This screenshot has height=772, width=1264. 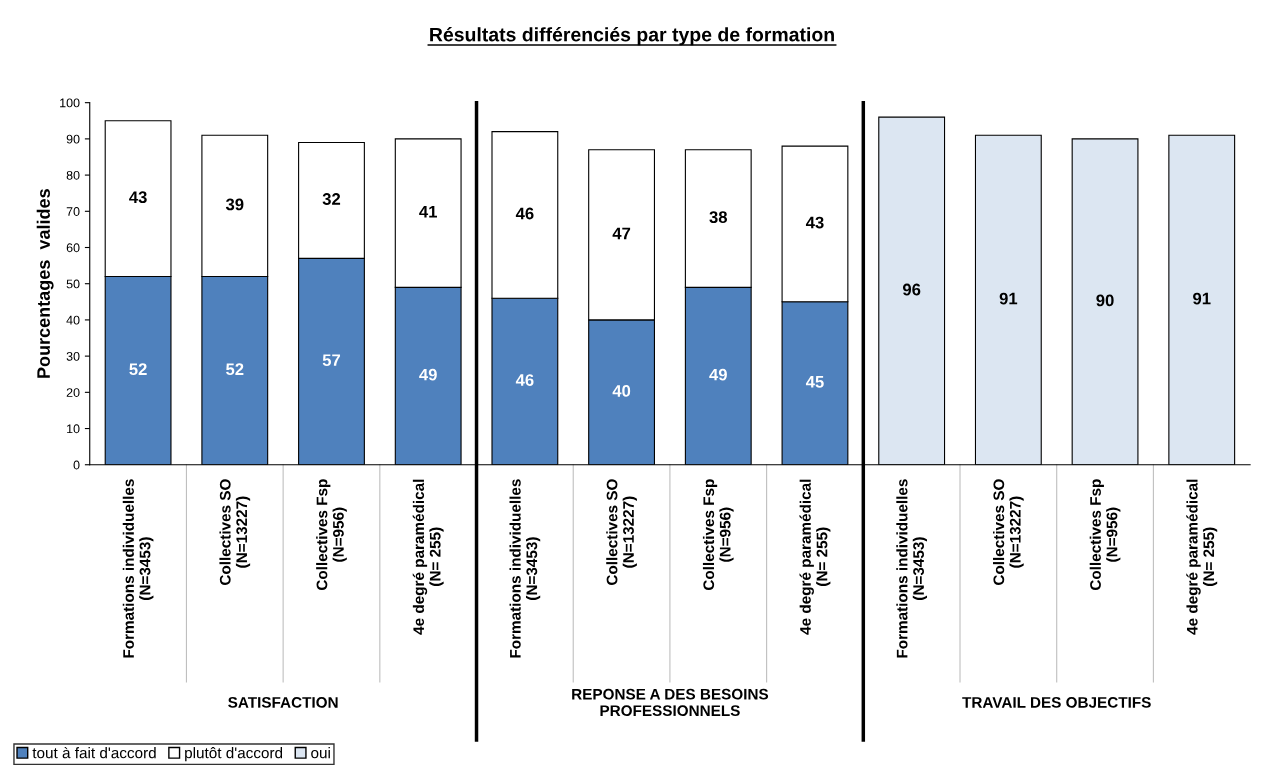 What do you see at coordinates (331, 199) in the screenshot?
I see `data-label: 32` at bounding box center [331, 199].